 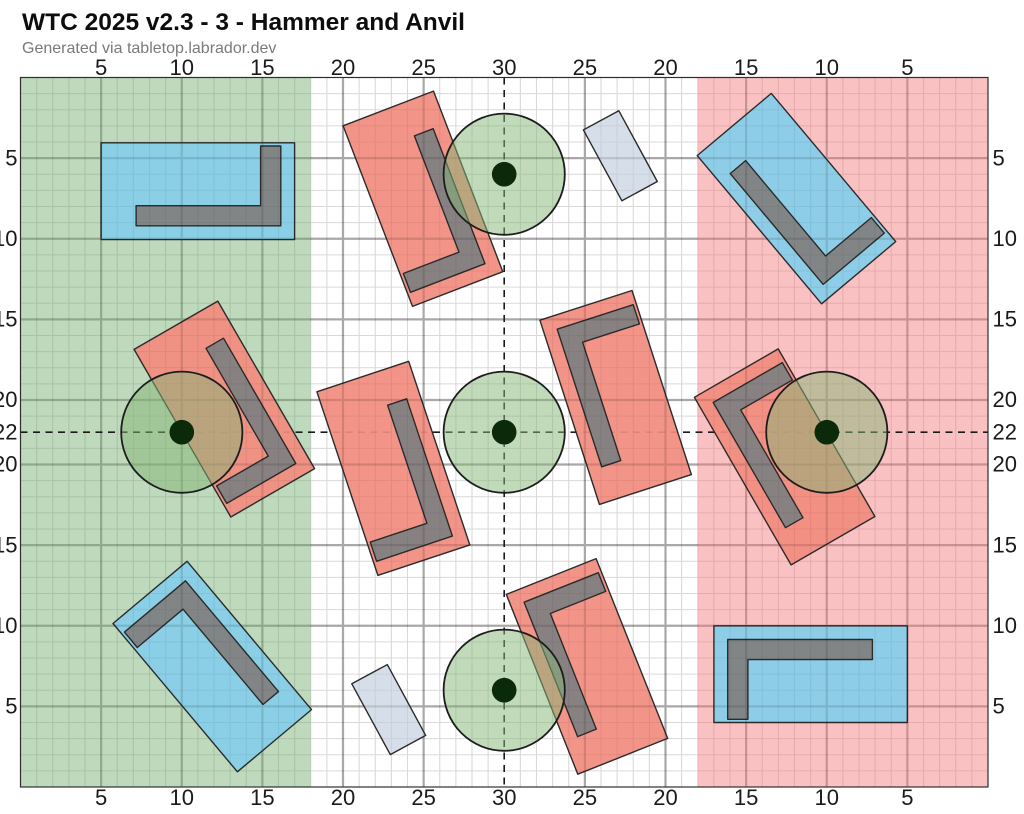 What do you see at coordinates (149, 48) in the screenshot?
I see `svg-text:Generated via tabletop.labrado: Generated via tabletop.labrador.dev` at bounding box center [149, 48].